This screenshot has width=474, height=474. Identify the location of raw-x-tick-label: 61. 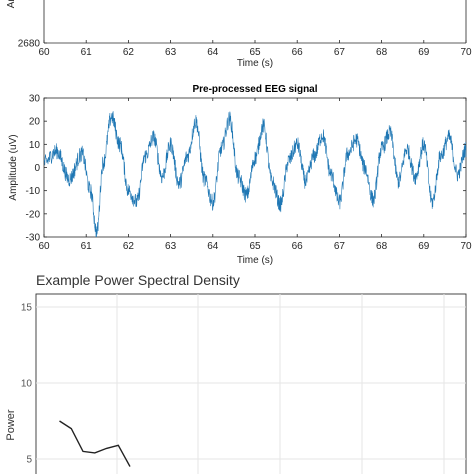
(87, 52).